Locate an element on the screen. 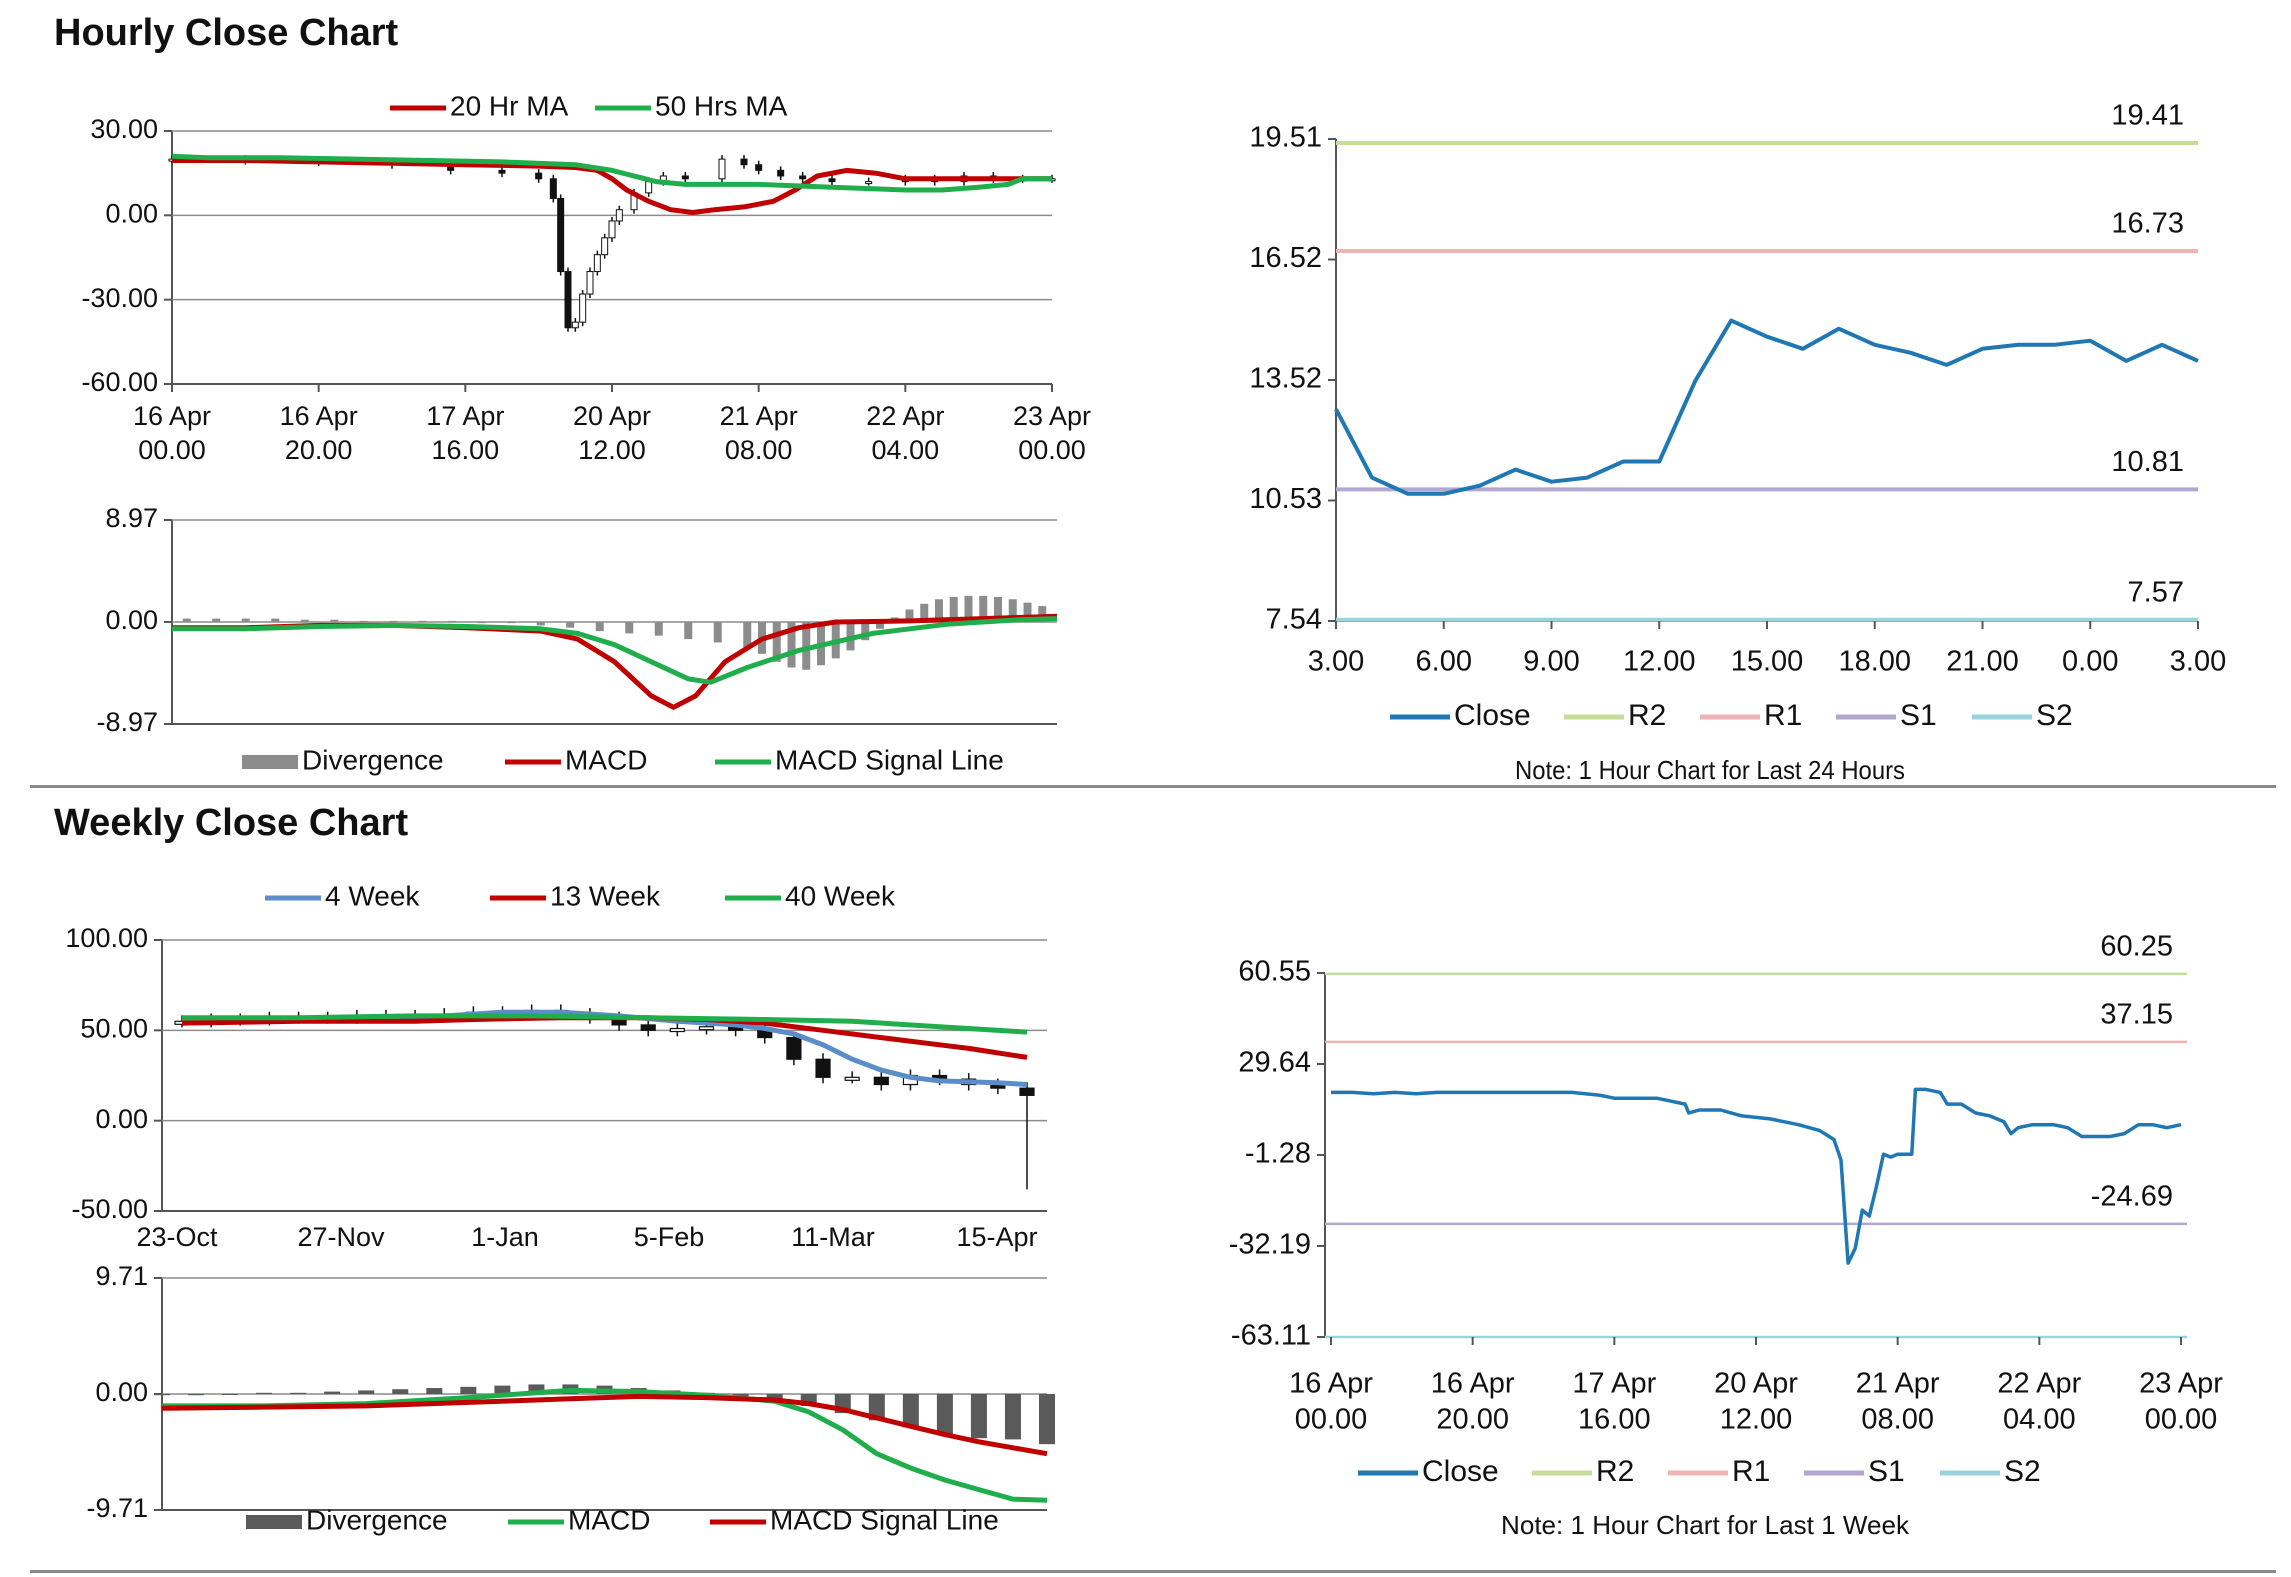  legend-macd-label: MACD is located at coordinates (606, 759).